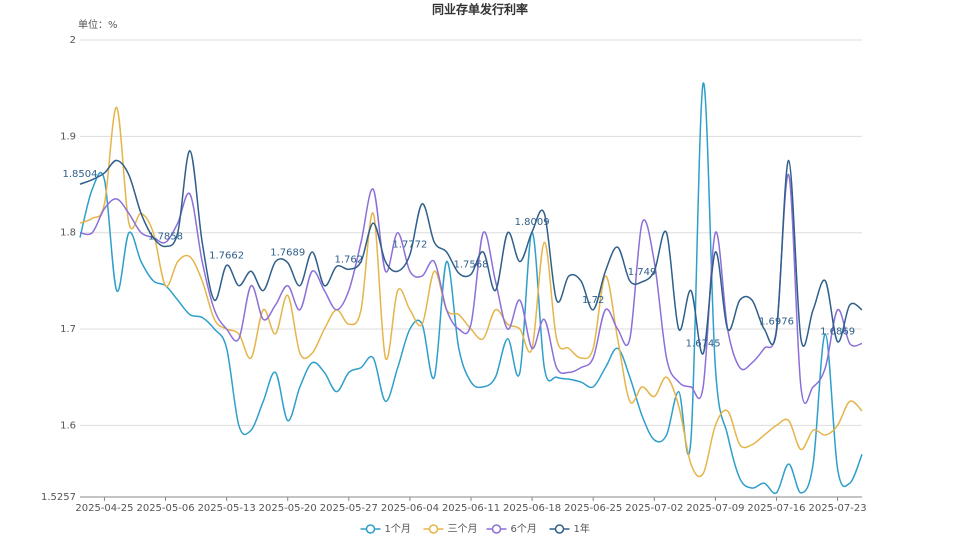 The width and height of the screenshot is (958, 539). Describe the element at coordinates (532, 222) in the screenshot. I see `value-label: 1.8009` at that location.